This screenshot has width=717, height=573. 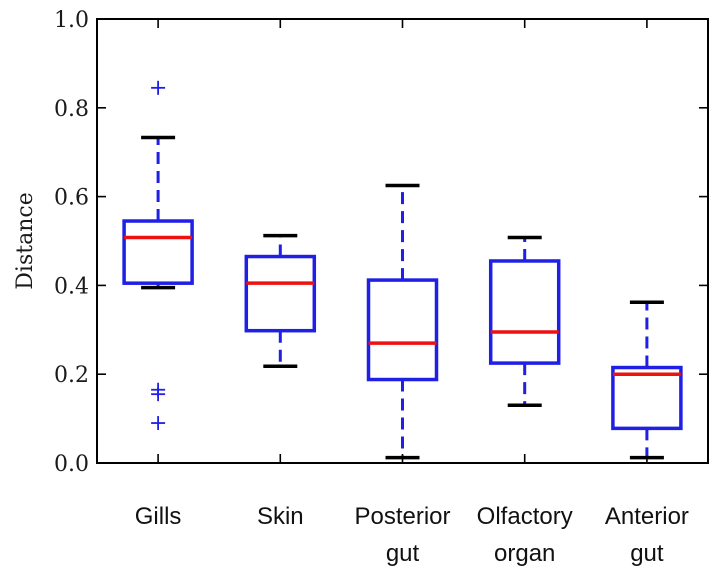 I want to click on y-axis-label: Distance, so click(x=25, y=240).